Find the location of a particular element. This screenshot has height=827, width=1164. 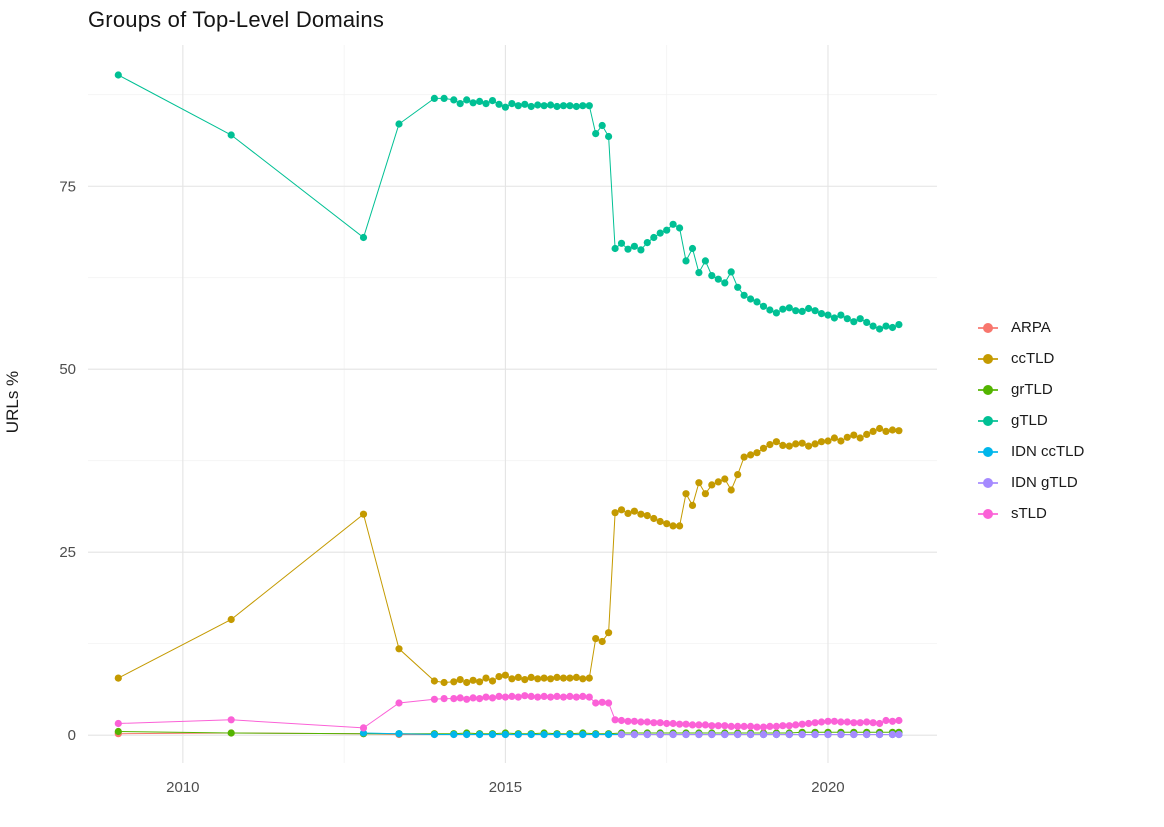

x-tick-label: 2020 is located at coordinates (827, 787).